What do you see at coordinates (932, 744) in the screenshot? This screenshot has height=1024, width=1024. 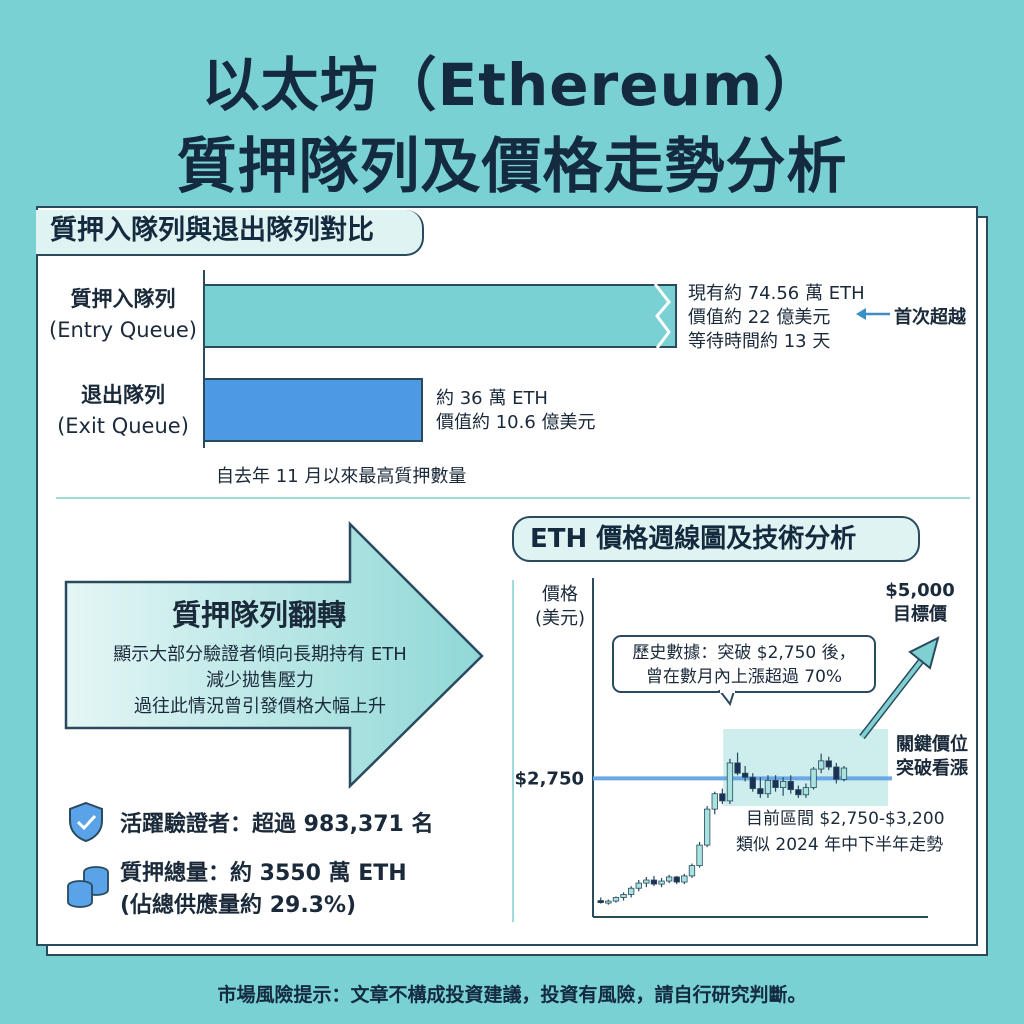 I see `key-text-line1: 關鍵價位` at bounding box center [932, 744].